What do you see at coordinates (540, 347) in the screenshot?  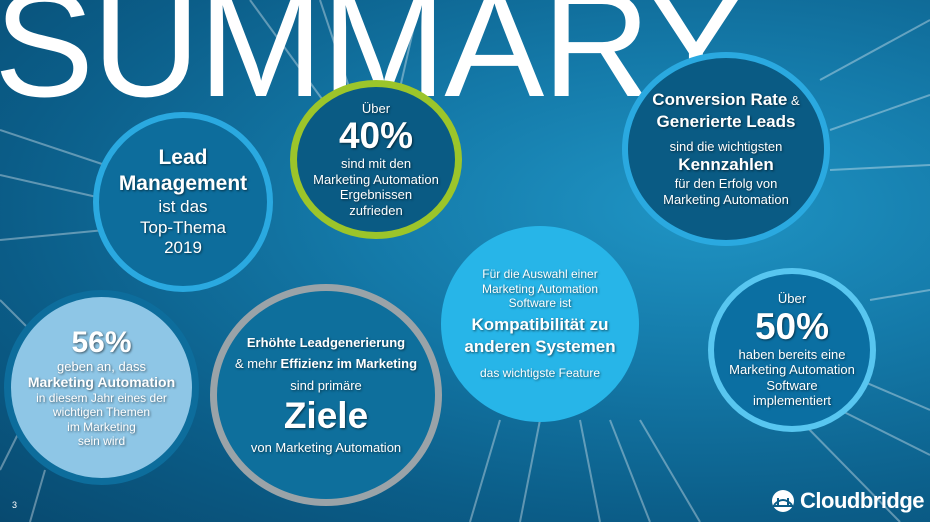 I see `komp-highlight2: anderen Systemen` at bounding box center [540, 347].